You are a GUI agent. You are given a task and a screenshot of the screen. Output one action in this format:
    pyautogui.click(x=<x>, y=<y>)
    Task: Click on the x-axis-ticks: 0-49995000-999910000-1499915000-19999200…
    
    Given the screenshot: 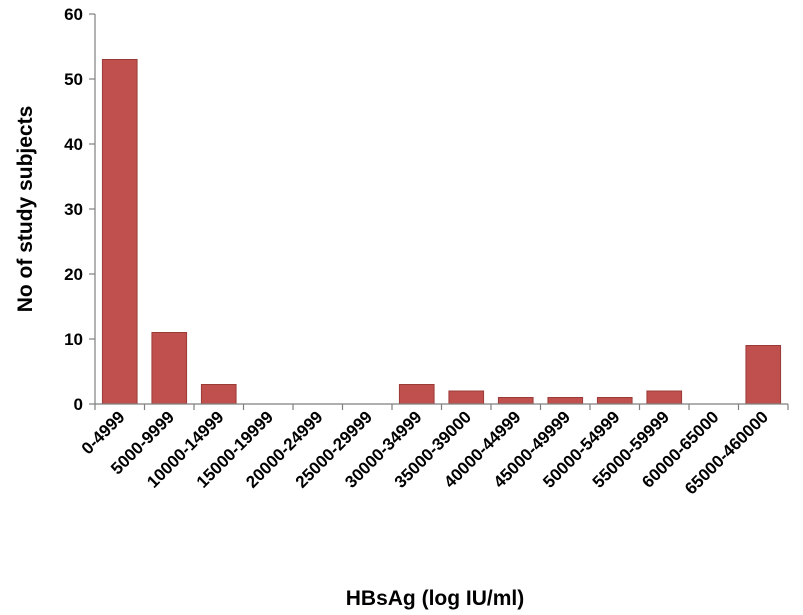 What is the action you would take?
    pyautogui.click(x=433, y=451)
    